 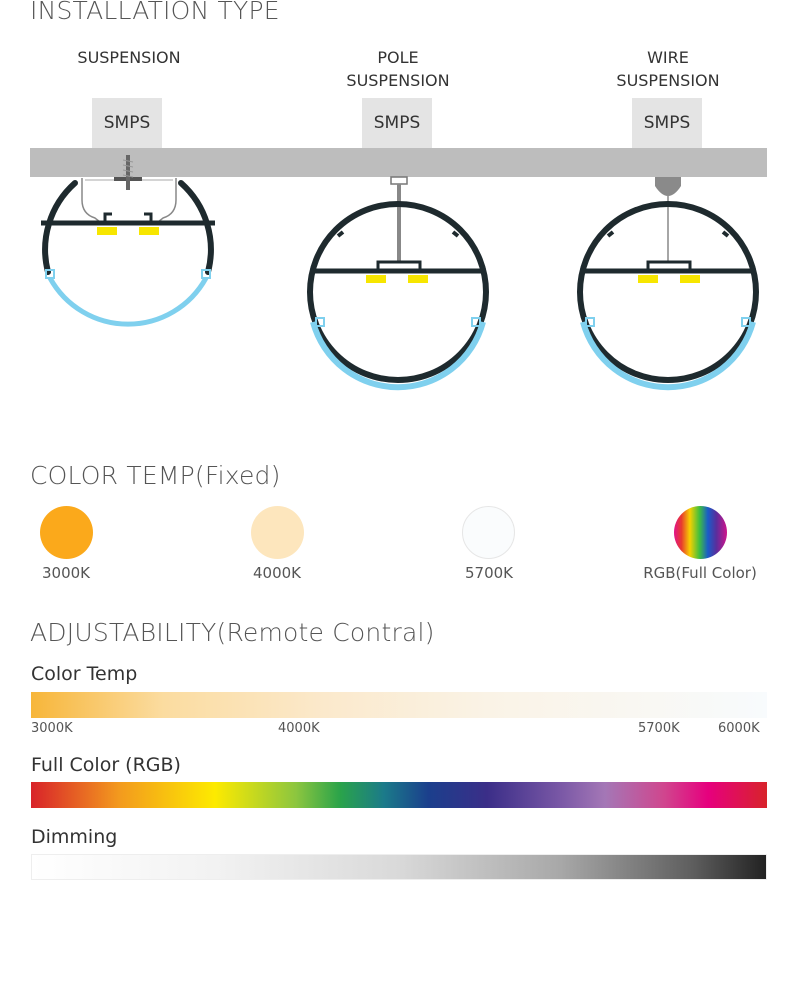 What do you see at coordinates (52, 728) in the screenshot?
I see `tick-3000k: 3000K` at bounding box center [52, 728].